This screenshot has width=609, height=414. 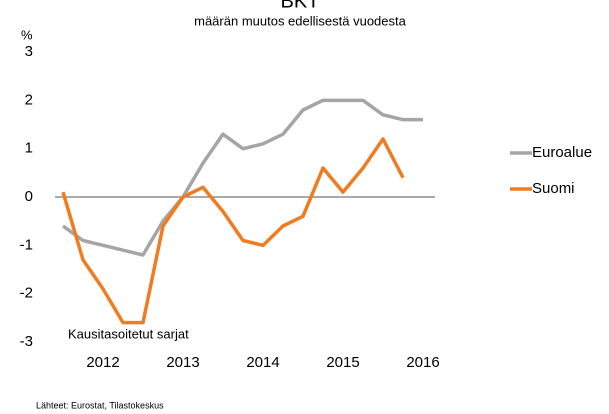 I want to click on x-tick-label: 2015, so click(x=342, y=362).